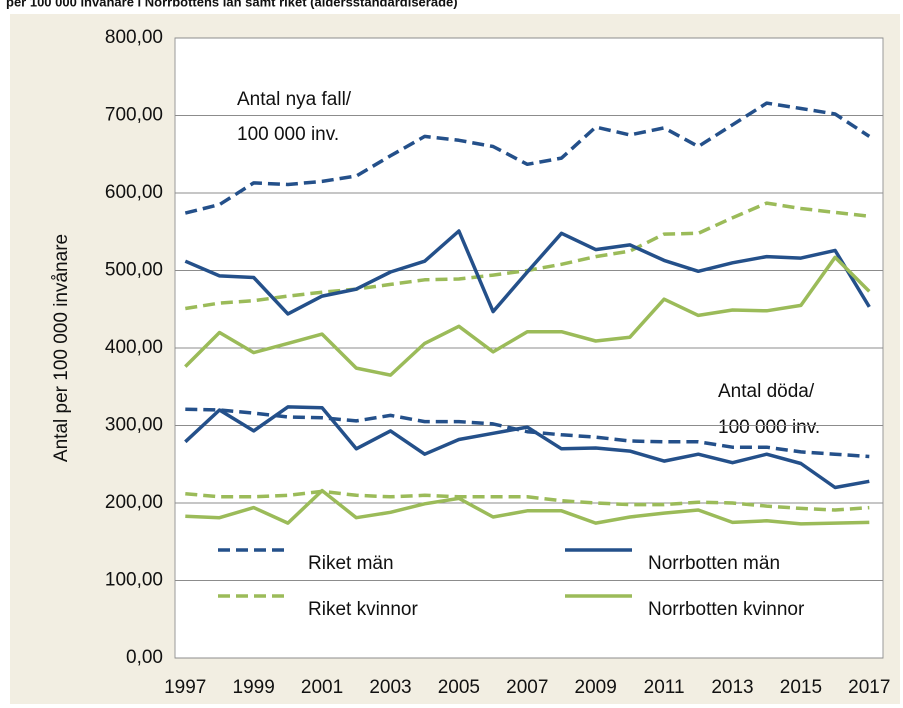  I want to click on annotation: Antal döda/, so click(766, 391).